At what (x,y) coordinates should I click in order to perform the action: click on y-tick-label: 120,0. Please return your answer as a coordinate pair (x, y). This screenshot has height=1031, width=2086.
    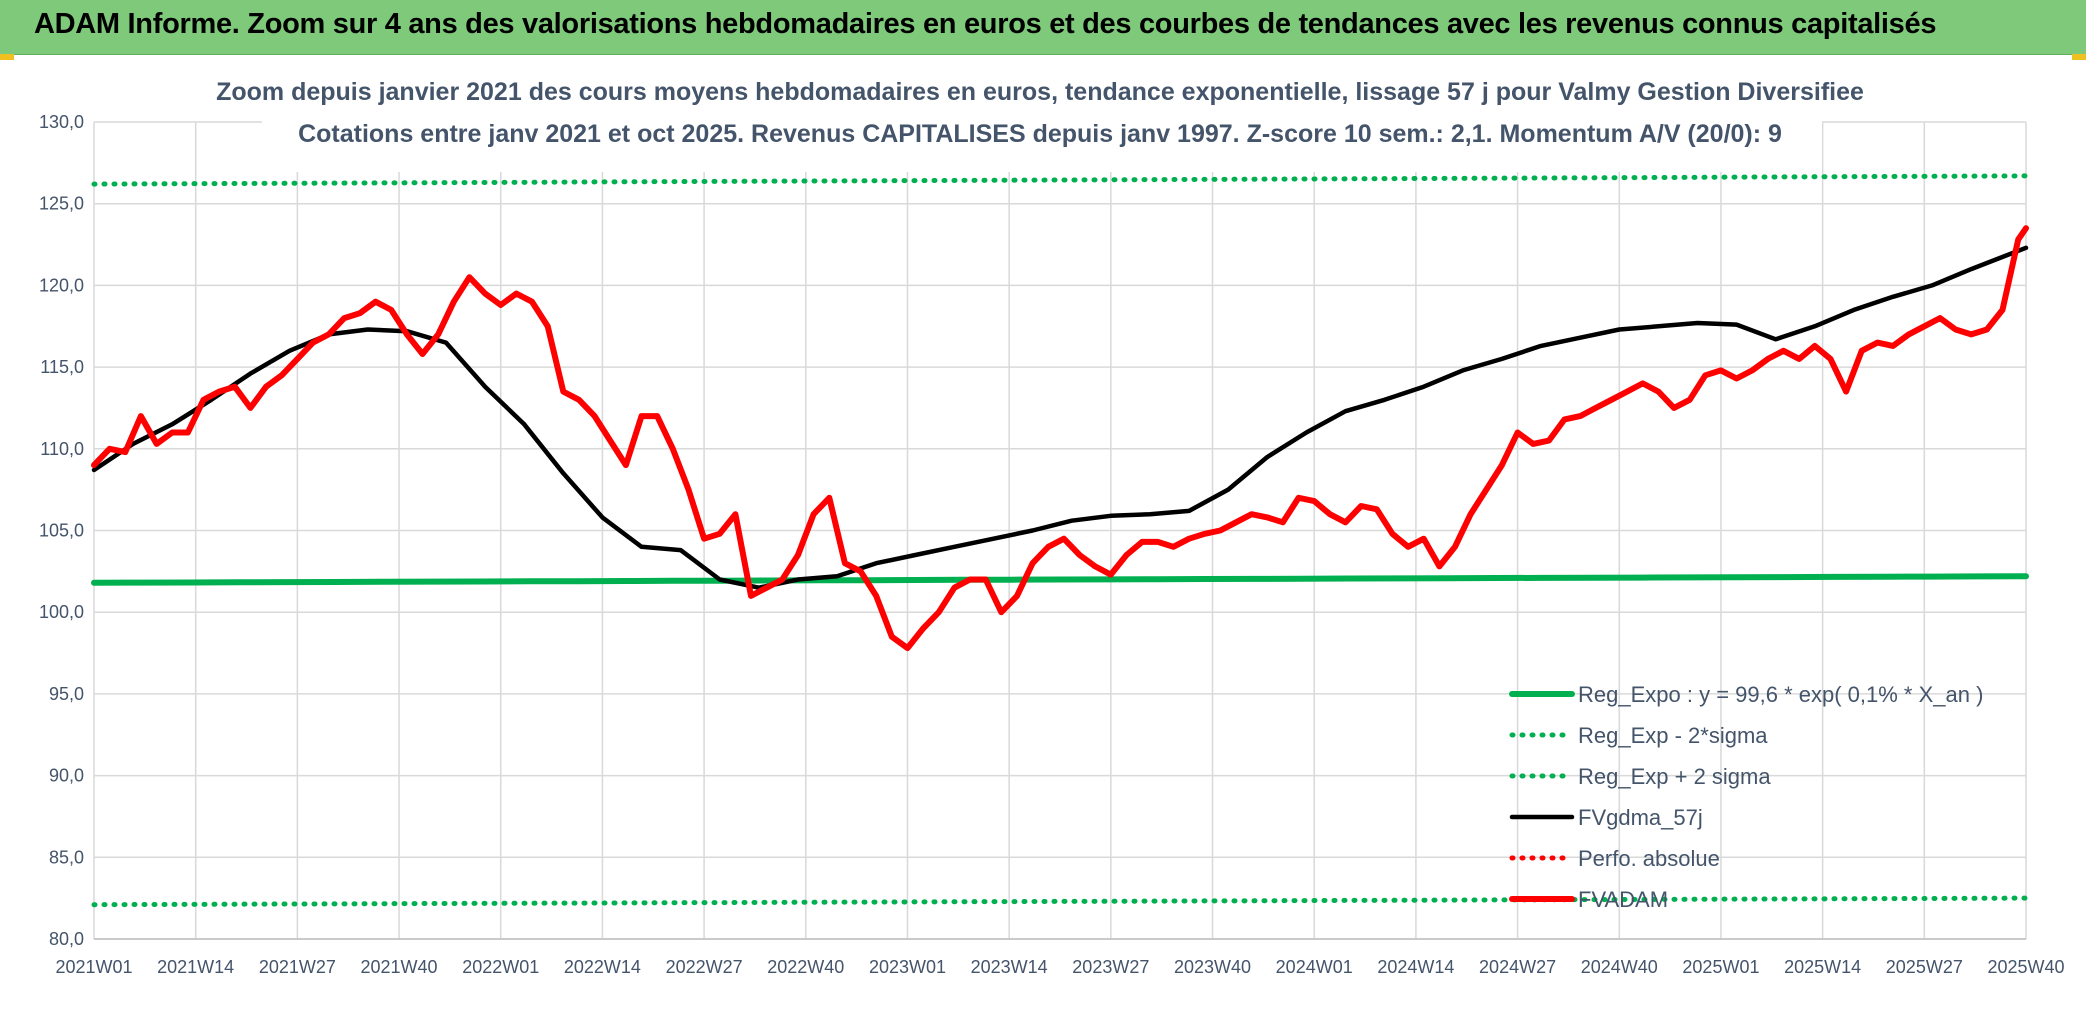
    Looking at the image, I should click on (61, 285).